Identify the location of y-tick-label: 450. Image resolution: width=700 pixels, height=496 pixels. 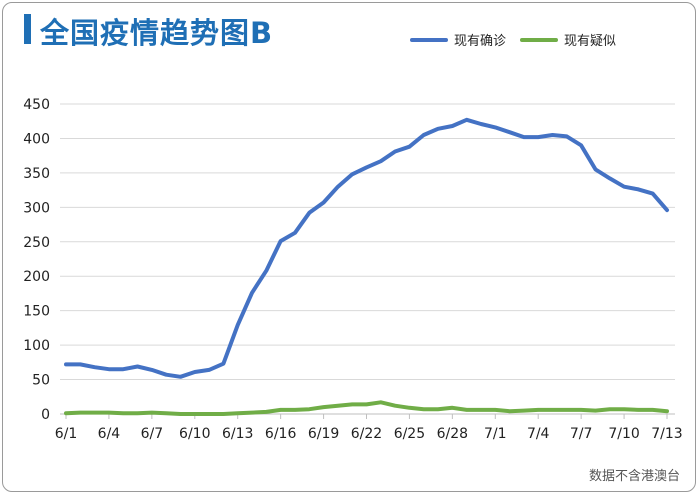
(36, 105).